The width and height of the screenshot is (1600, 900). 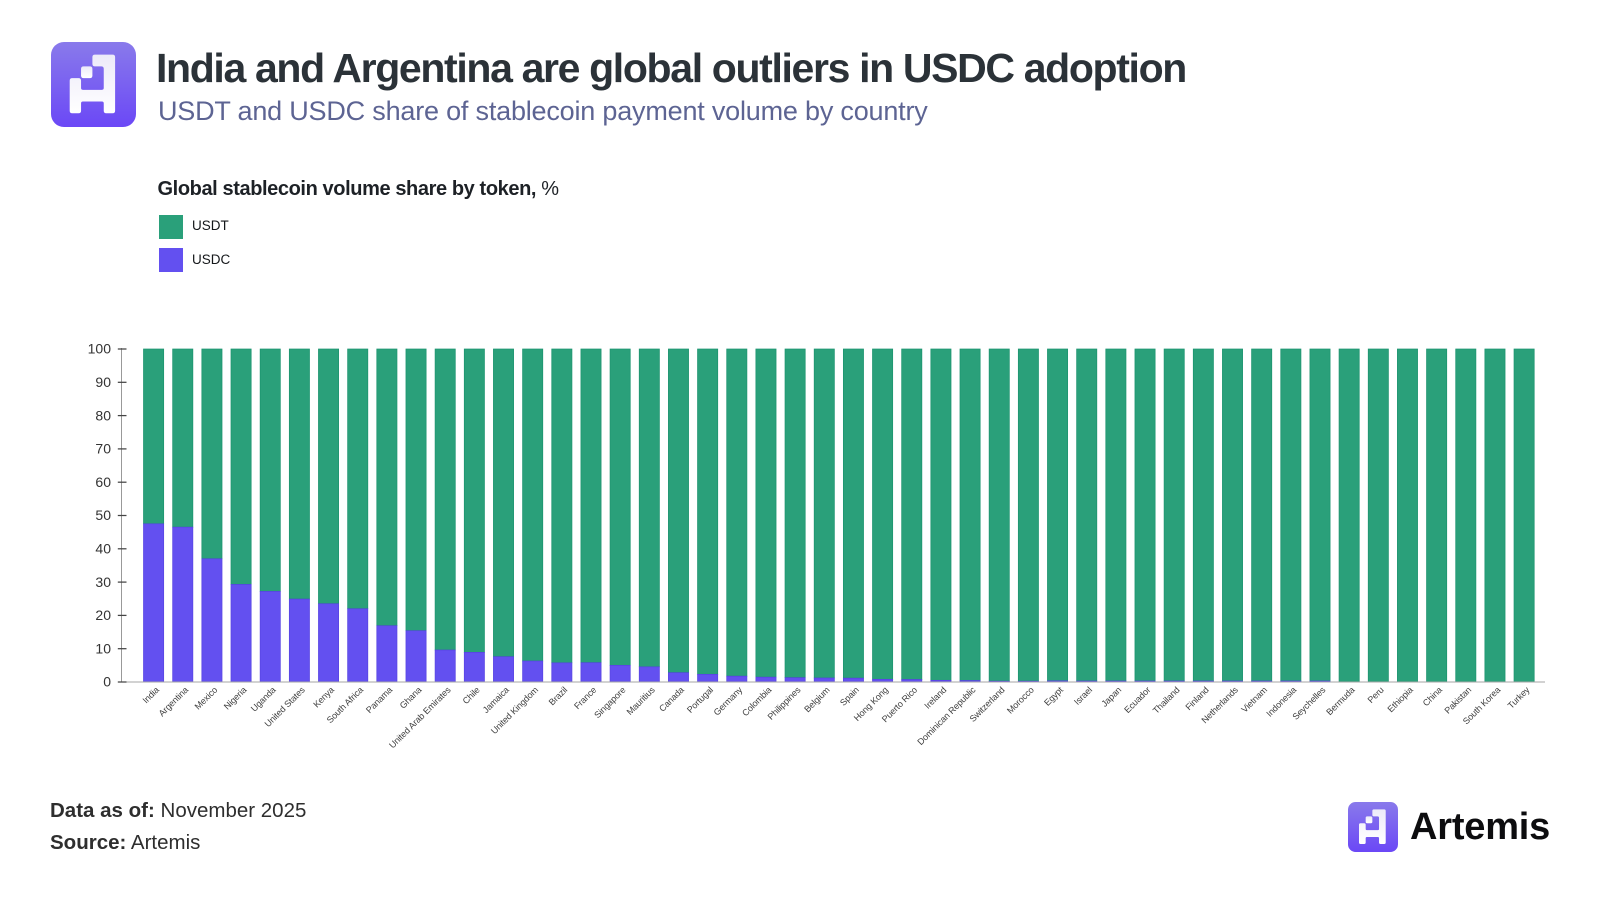 I want to click on svg-text: 80, so click(x=103, y=415).